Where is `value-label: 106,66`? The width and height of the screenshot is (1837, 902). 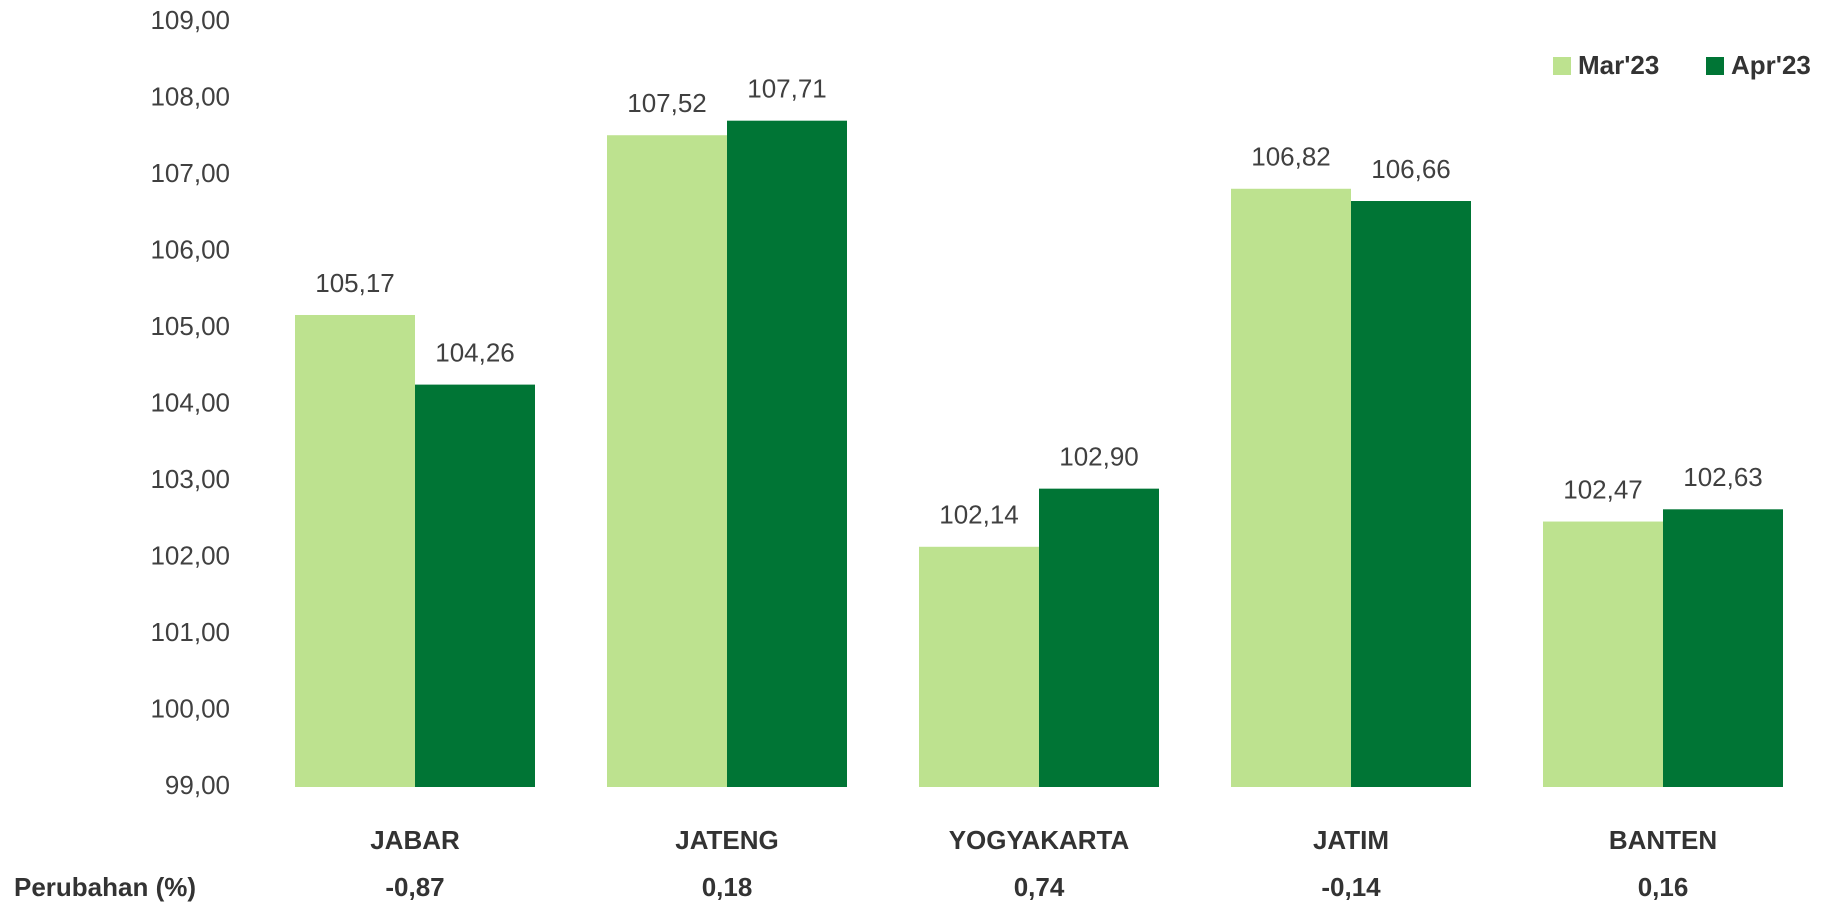 value-label: 106,66 is located at coordinates (1411, 169).